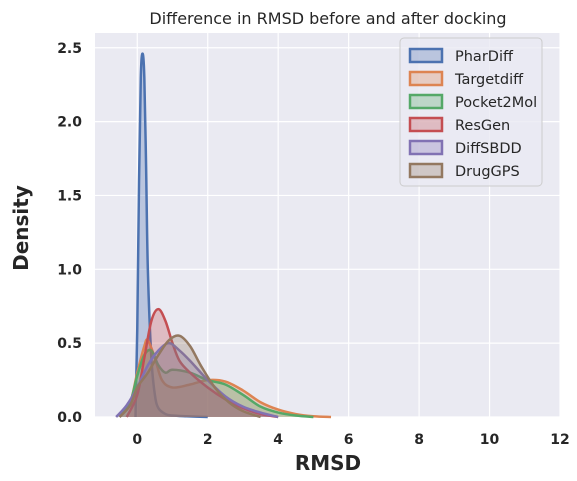 The image size is (577, 481). I want to click on series-area-resgen, so click(202, 363).